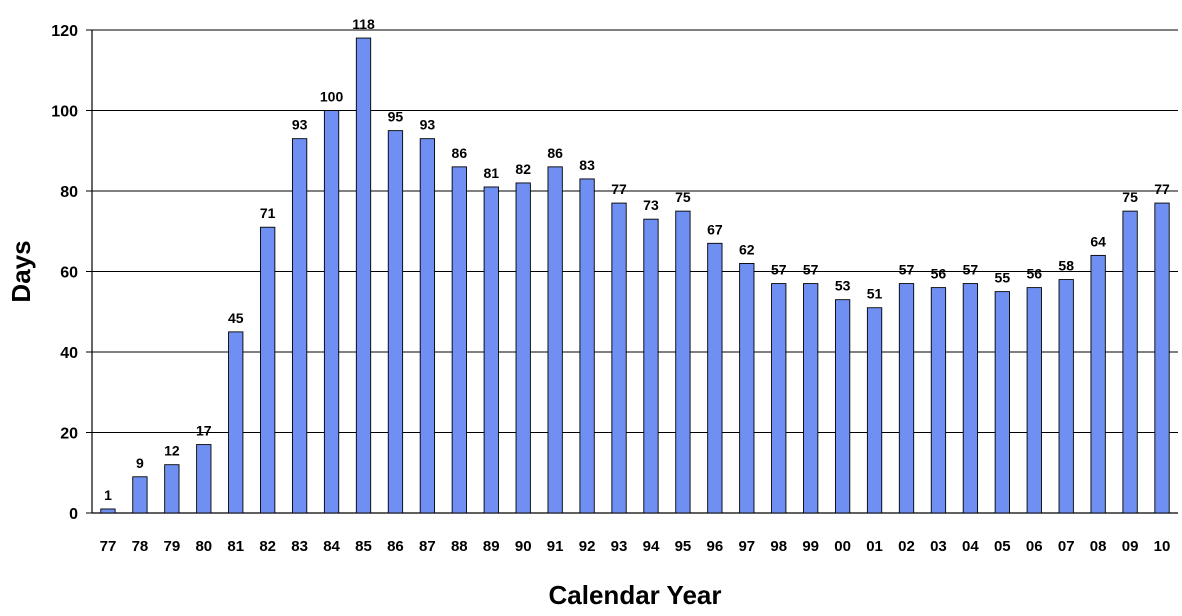 The height and width of the screenshot is (616, 1182). I want to click on x-tick-label: 86, so click(395, 546).